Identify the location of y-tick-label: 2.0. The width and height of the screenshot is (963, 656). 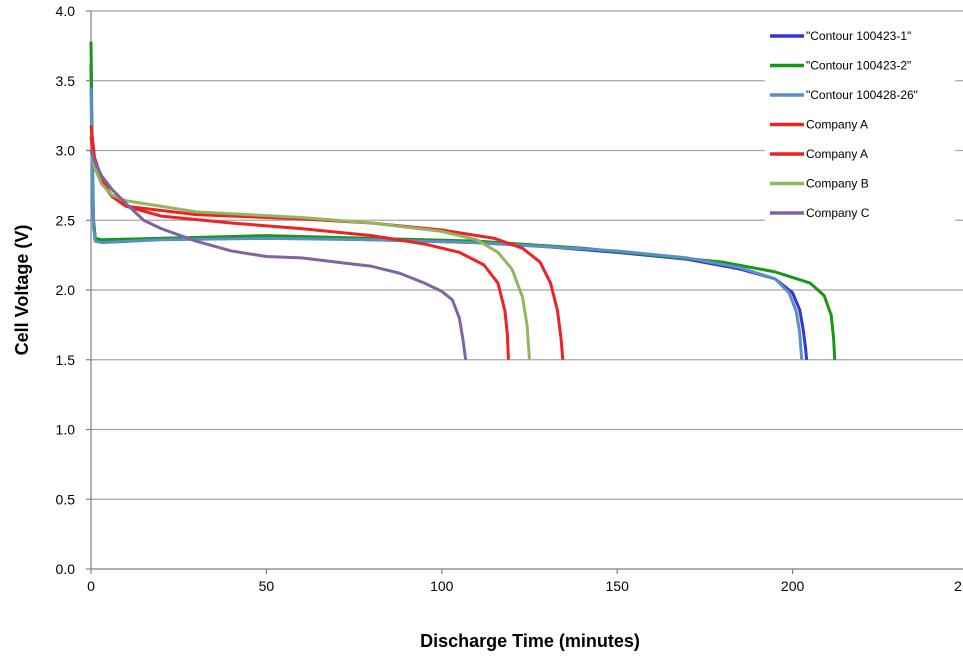
(66, 290).